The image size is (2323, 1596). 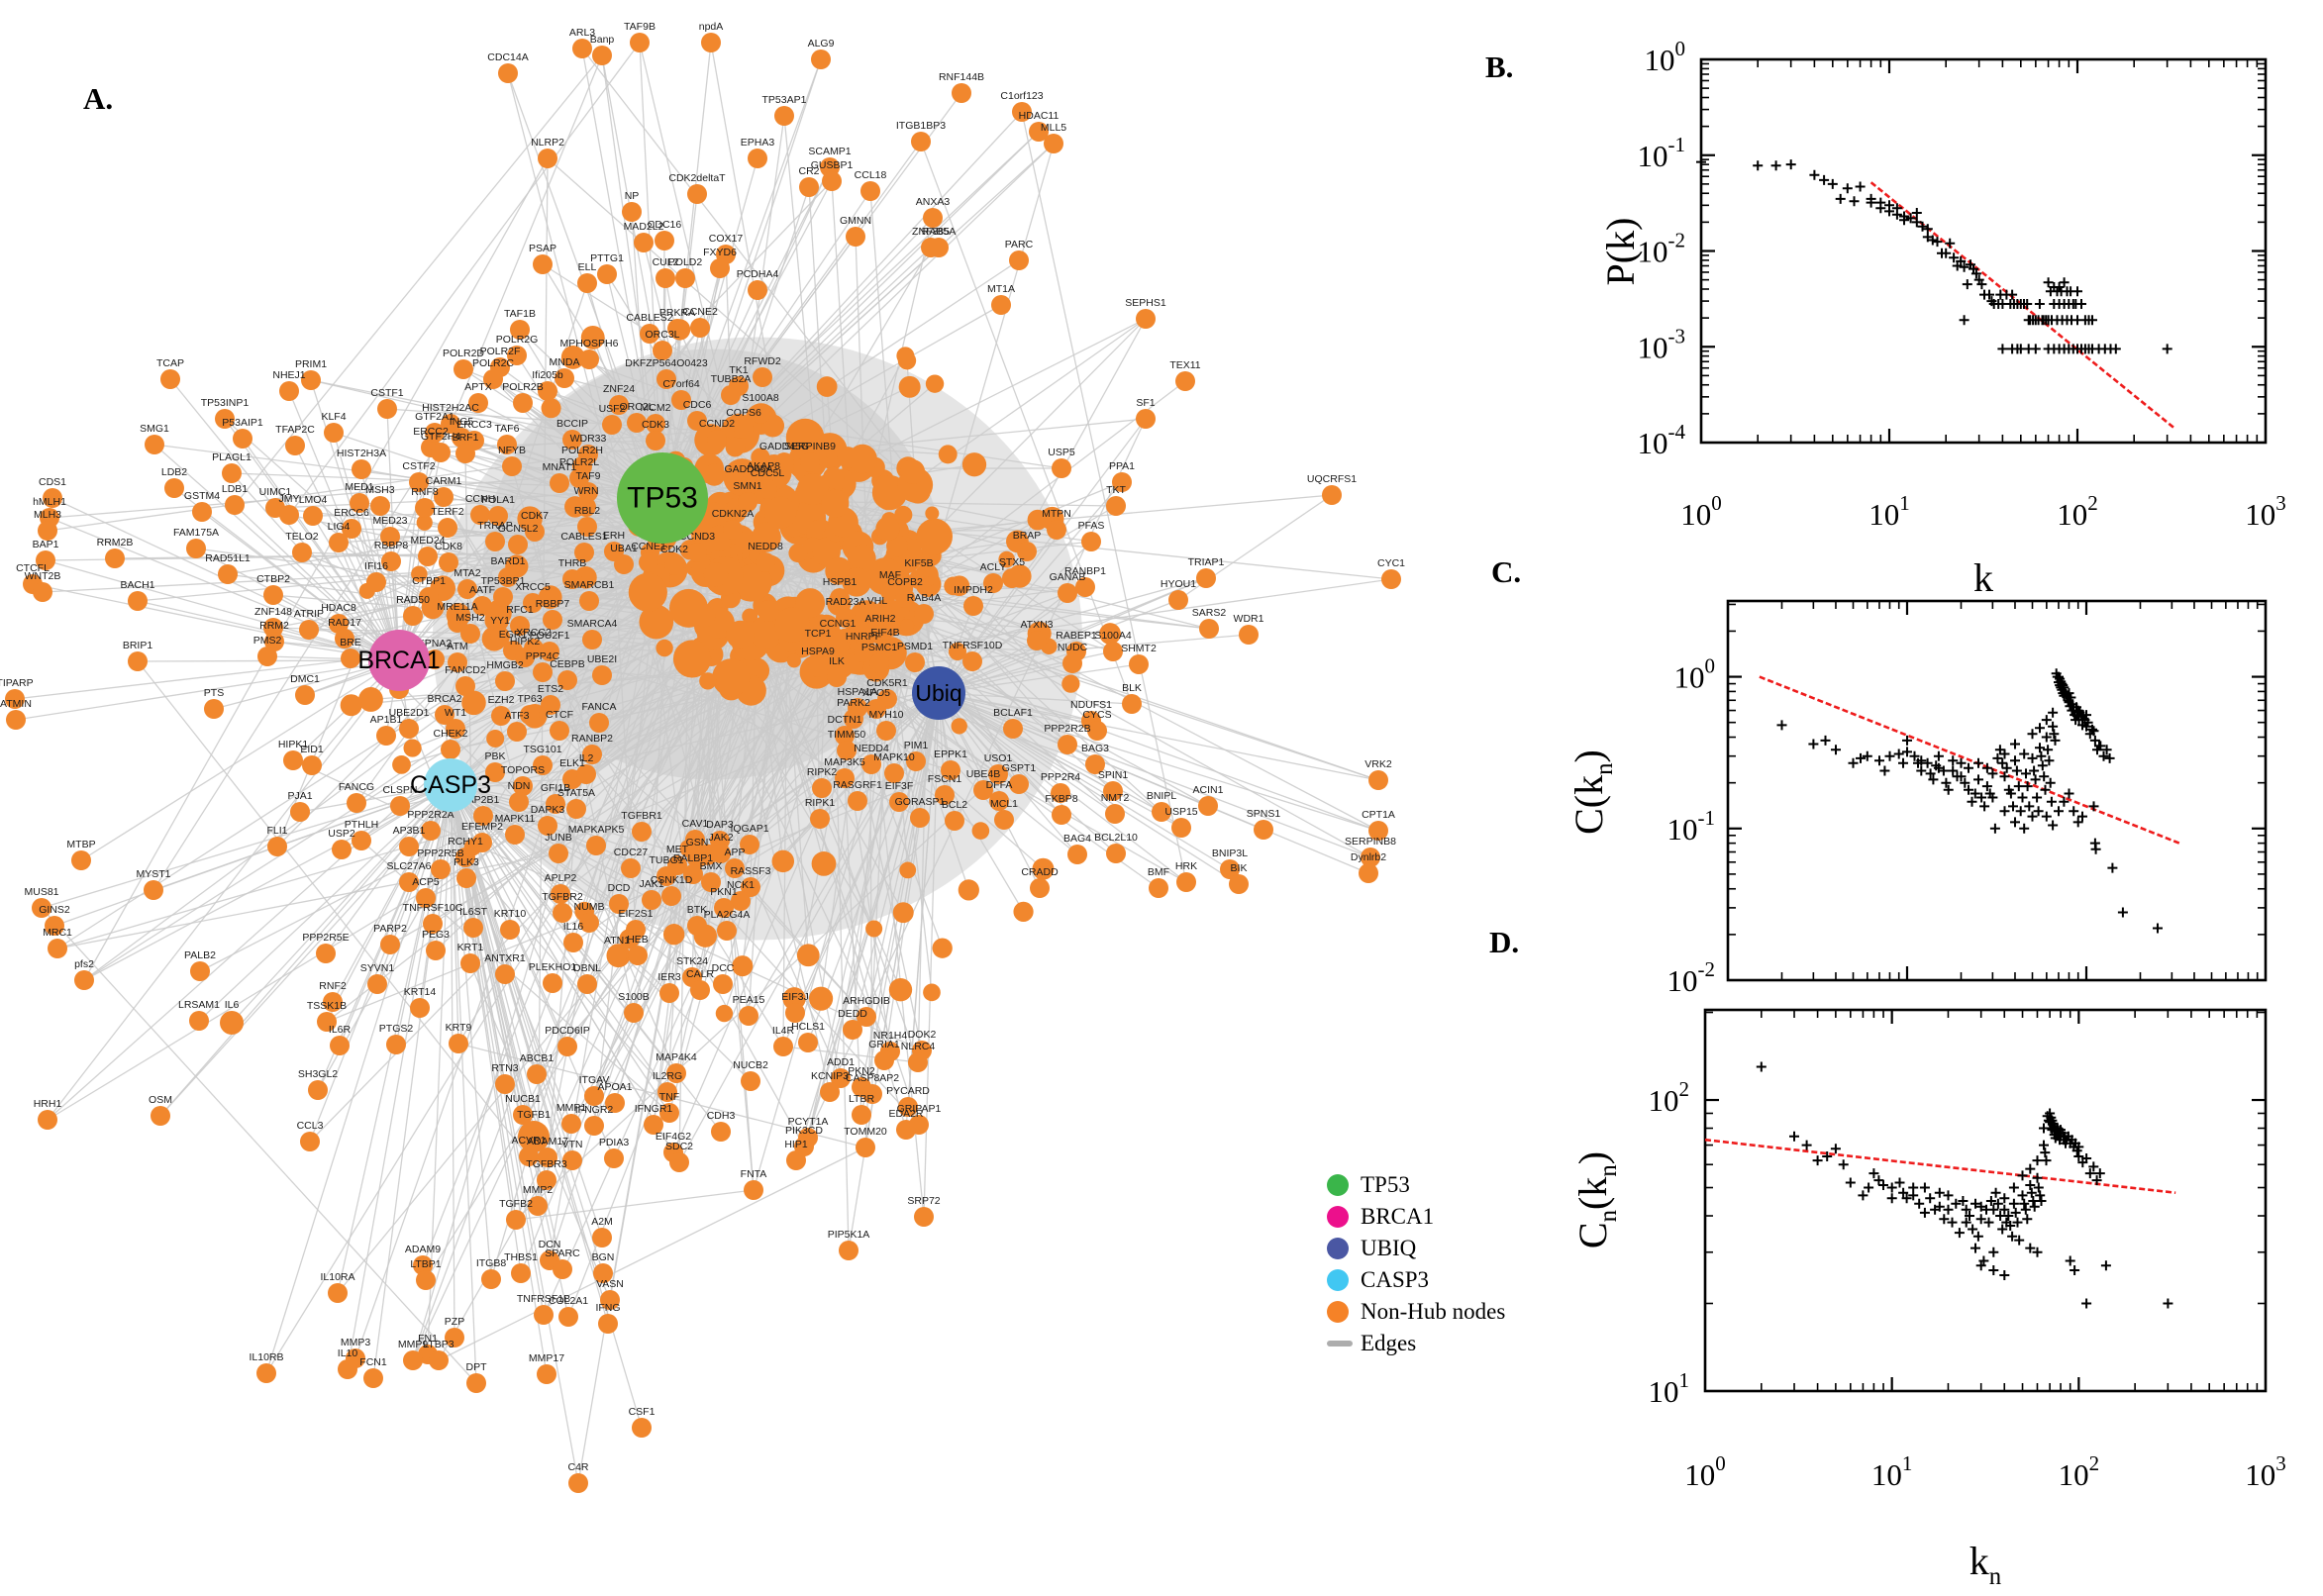 What do you see at coordinates (1091, 526) in the screenshot?
I see `svg-text: PFAS` at bounding box center [1091, 526].